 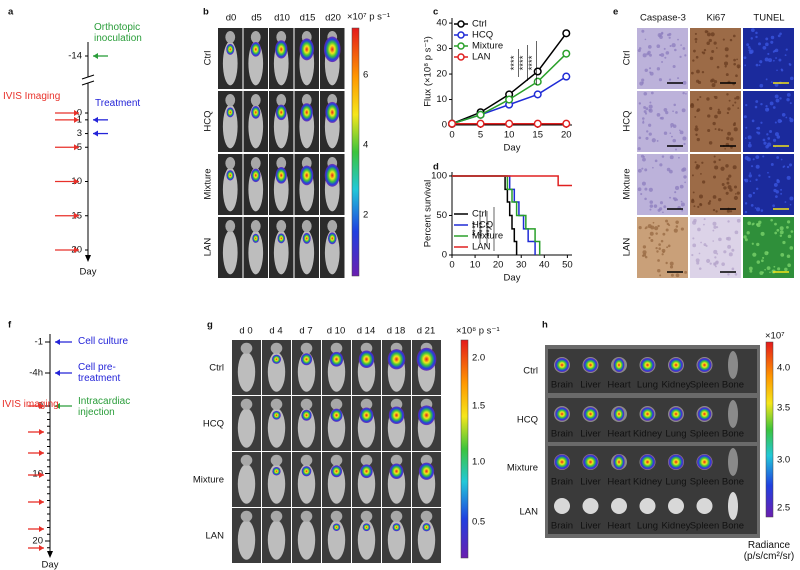 What do you see at coordinates (537, 71) in the screenshot?
I see `data-point` at bounding box center [537, 71].